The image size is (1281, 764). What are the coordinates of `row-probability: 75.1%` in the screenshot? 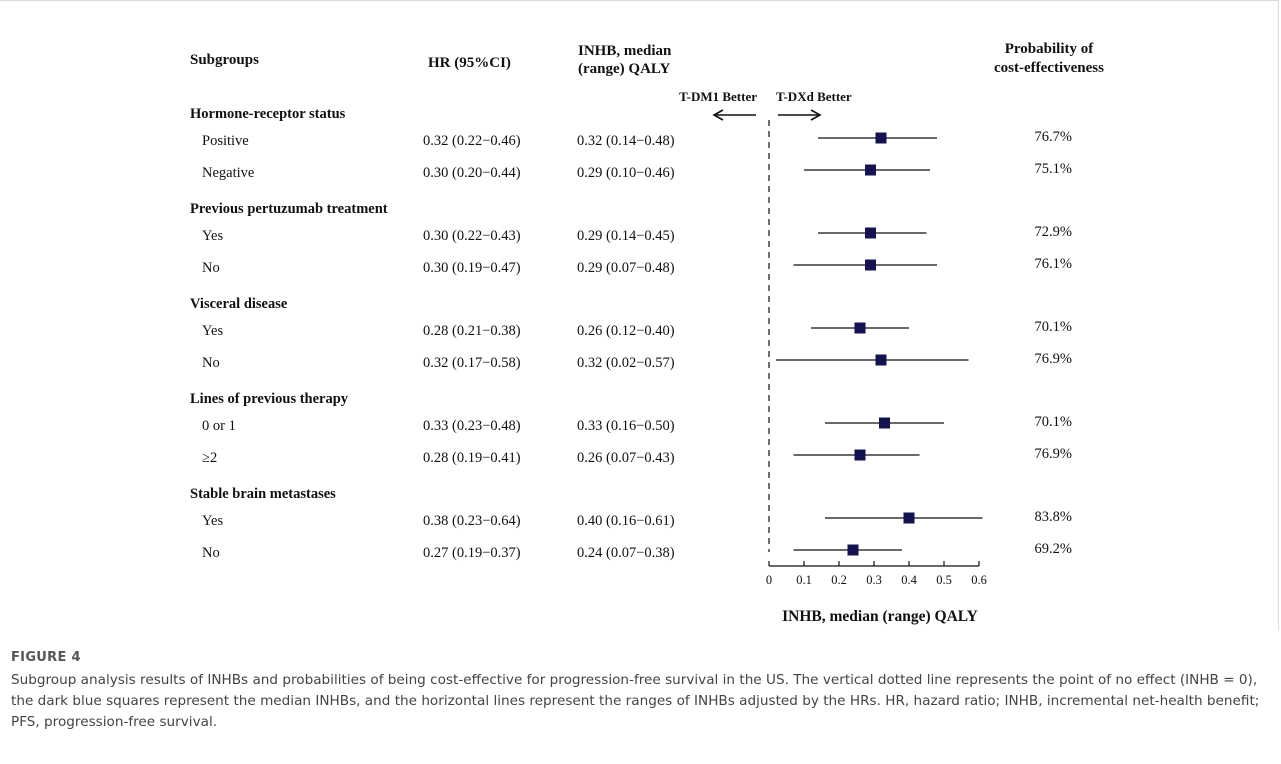 It's located at (1053, 169).